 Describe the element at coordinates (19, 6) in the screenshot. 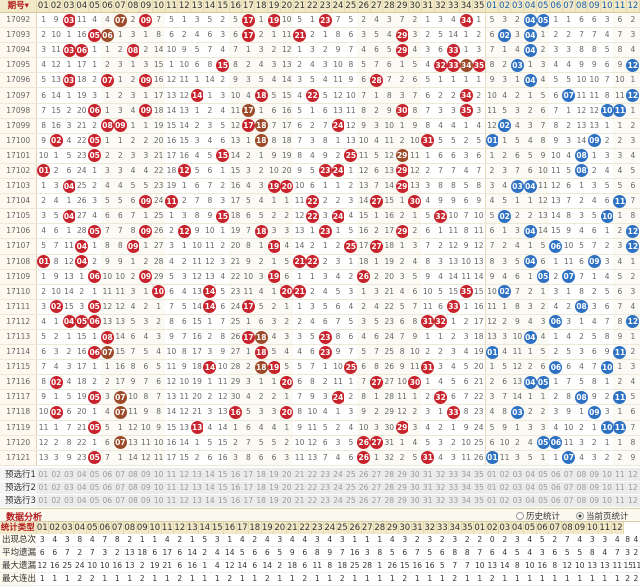

I see `issue-header: 期号▾` at that location.